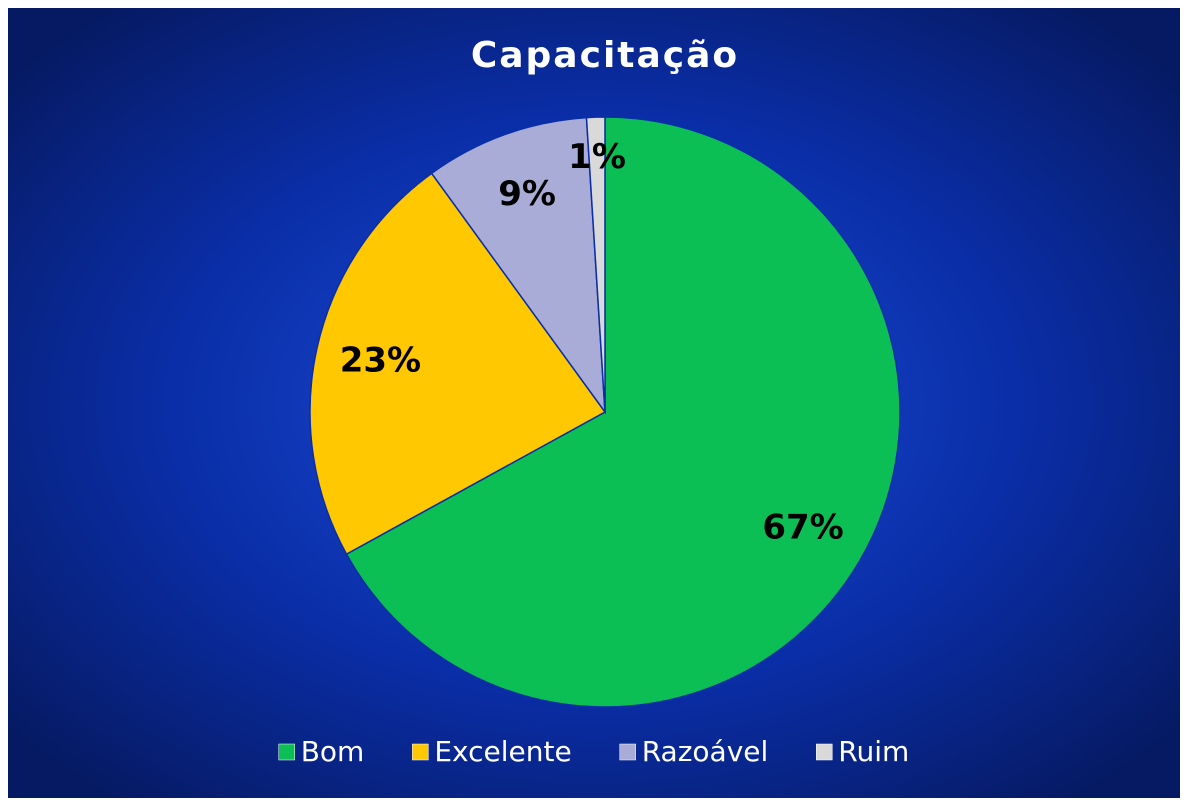 Image resolution: width=1188 pixels, height=807 pixels. What do you see at coordinates (705, 751) in the screenshot?
I see `legend-label: Razoável` at bounding box center [705, 751].